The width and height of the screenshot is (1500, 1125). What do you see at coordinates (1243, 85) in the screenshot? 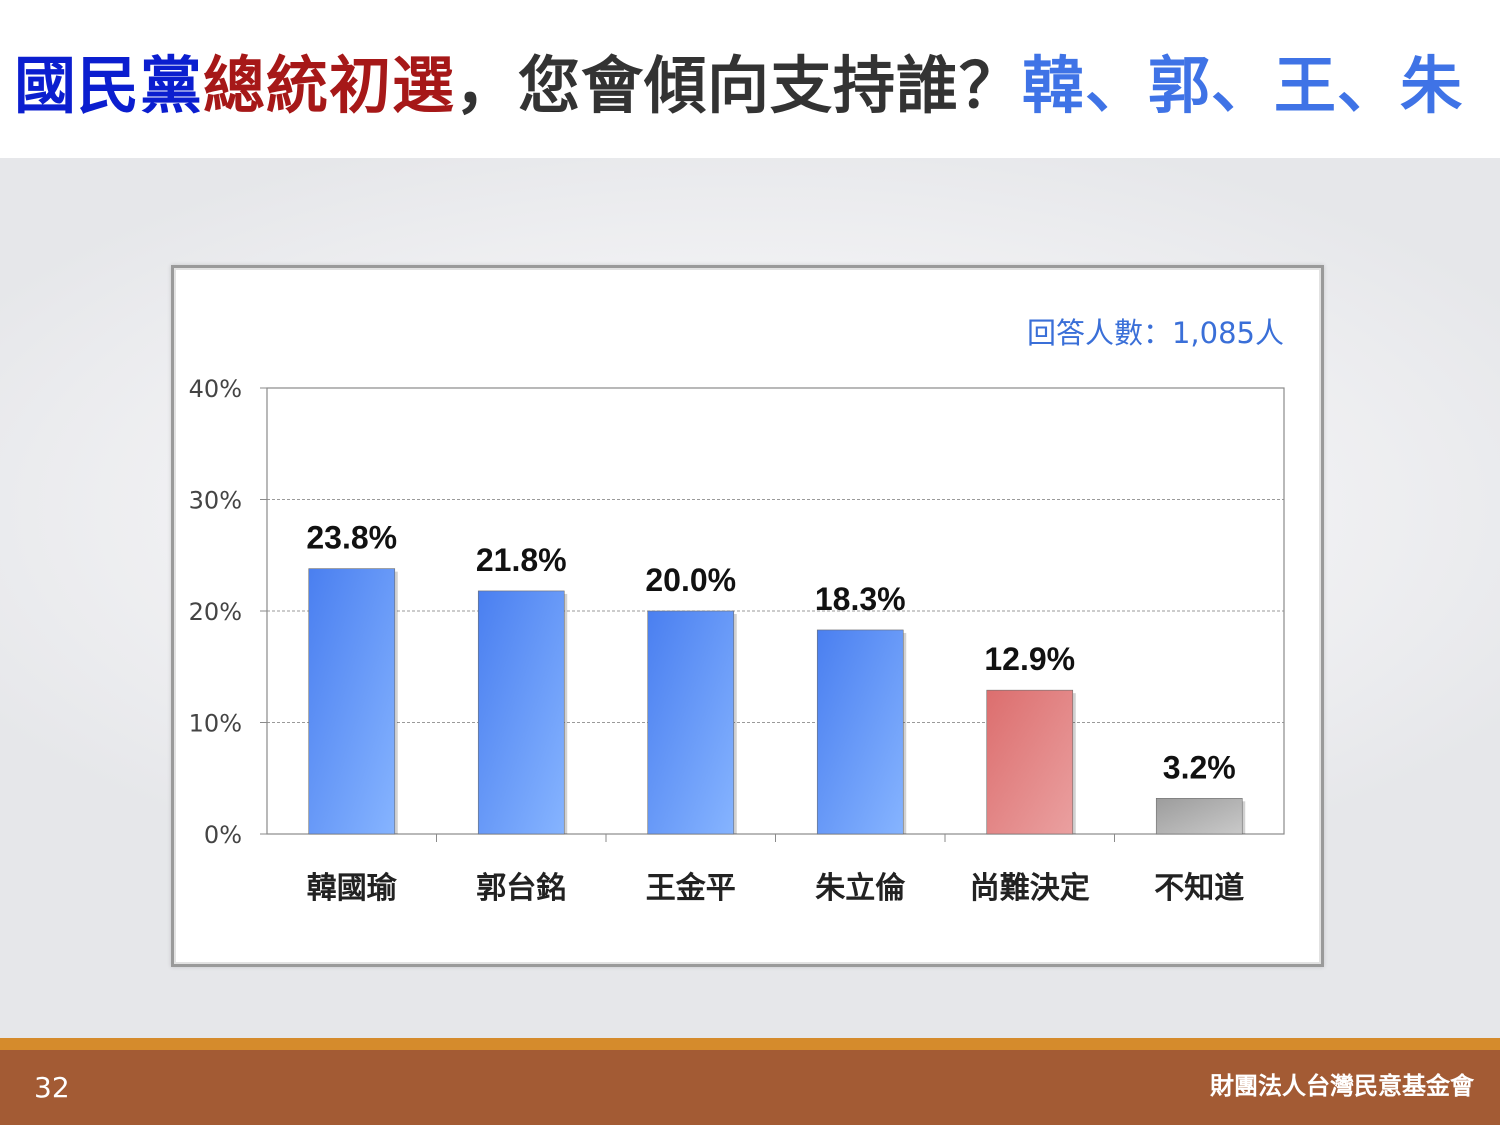
I see `title-part-candidates: 韓、郭、王、朱` at bounding box center [1243, 85].